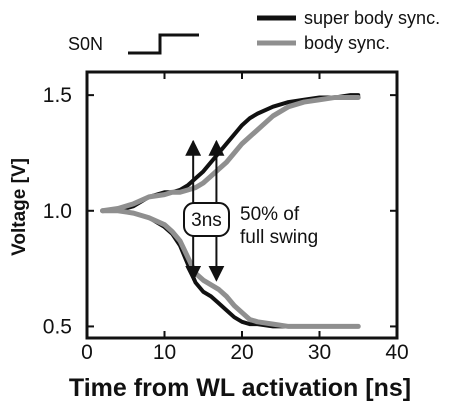  I want to click on annotation-layer: 3ns 50% of full swing, so click(250, 210).